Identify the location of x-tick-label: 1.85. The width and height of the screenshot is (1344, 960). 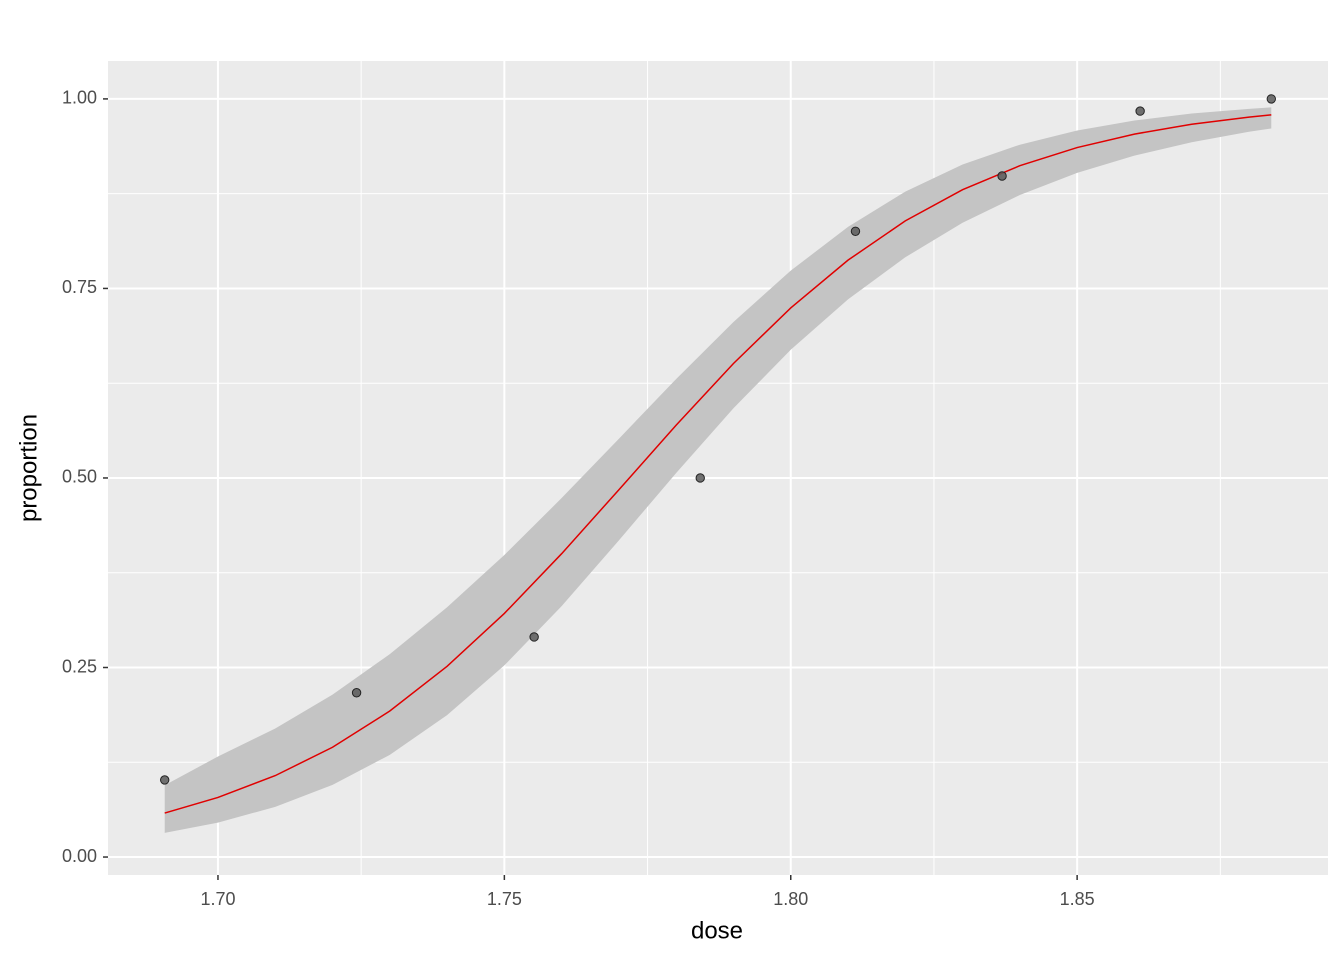
(1077, 899).